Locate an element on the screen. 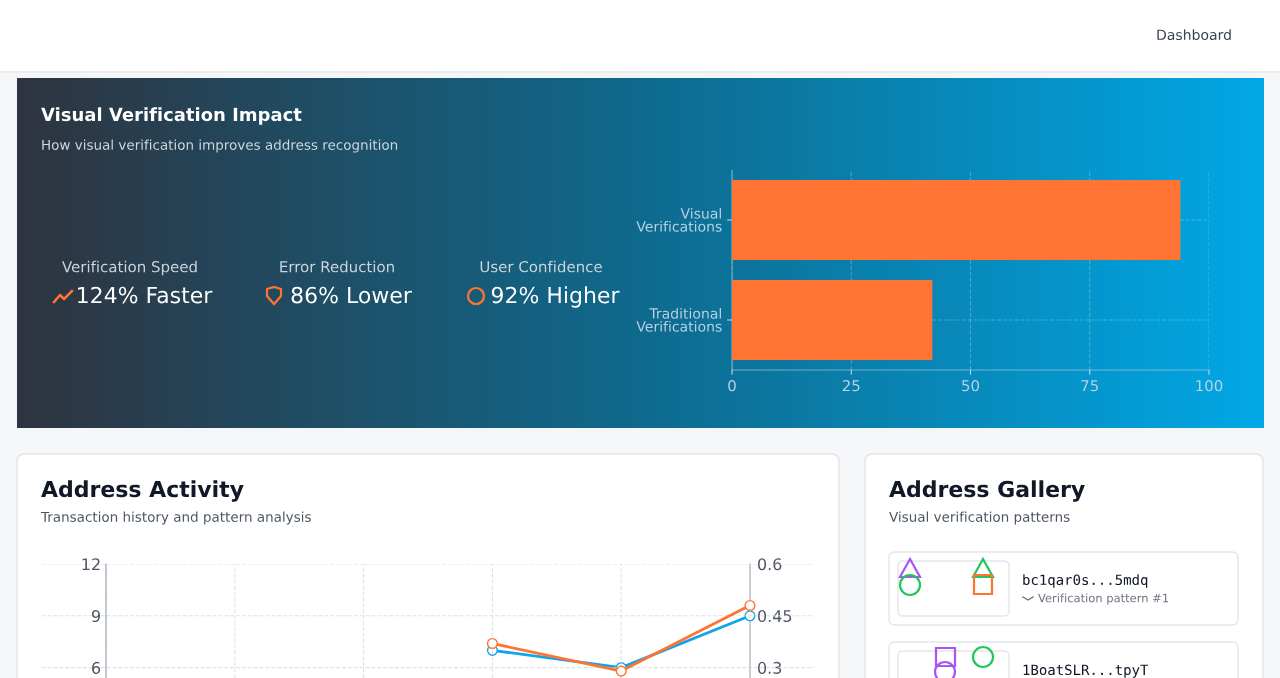 The width and height of the screenshot is (1280, 678). text: Visual Verification Impact is located at coordinates (171, 116).